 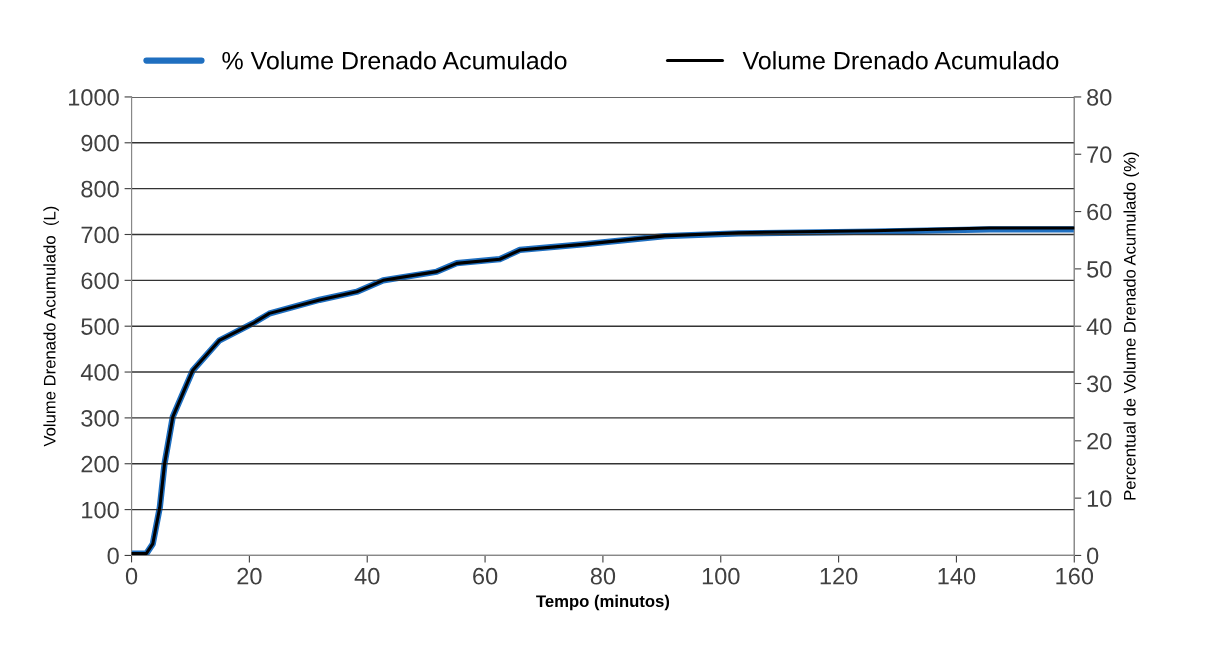 What do you see at coordinates (839, 576) in the screenshot?
I see `x-tick-label: 120` at bounding box center [839, 576].